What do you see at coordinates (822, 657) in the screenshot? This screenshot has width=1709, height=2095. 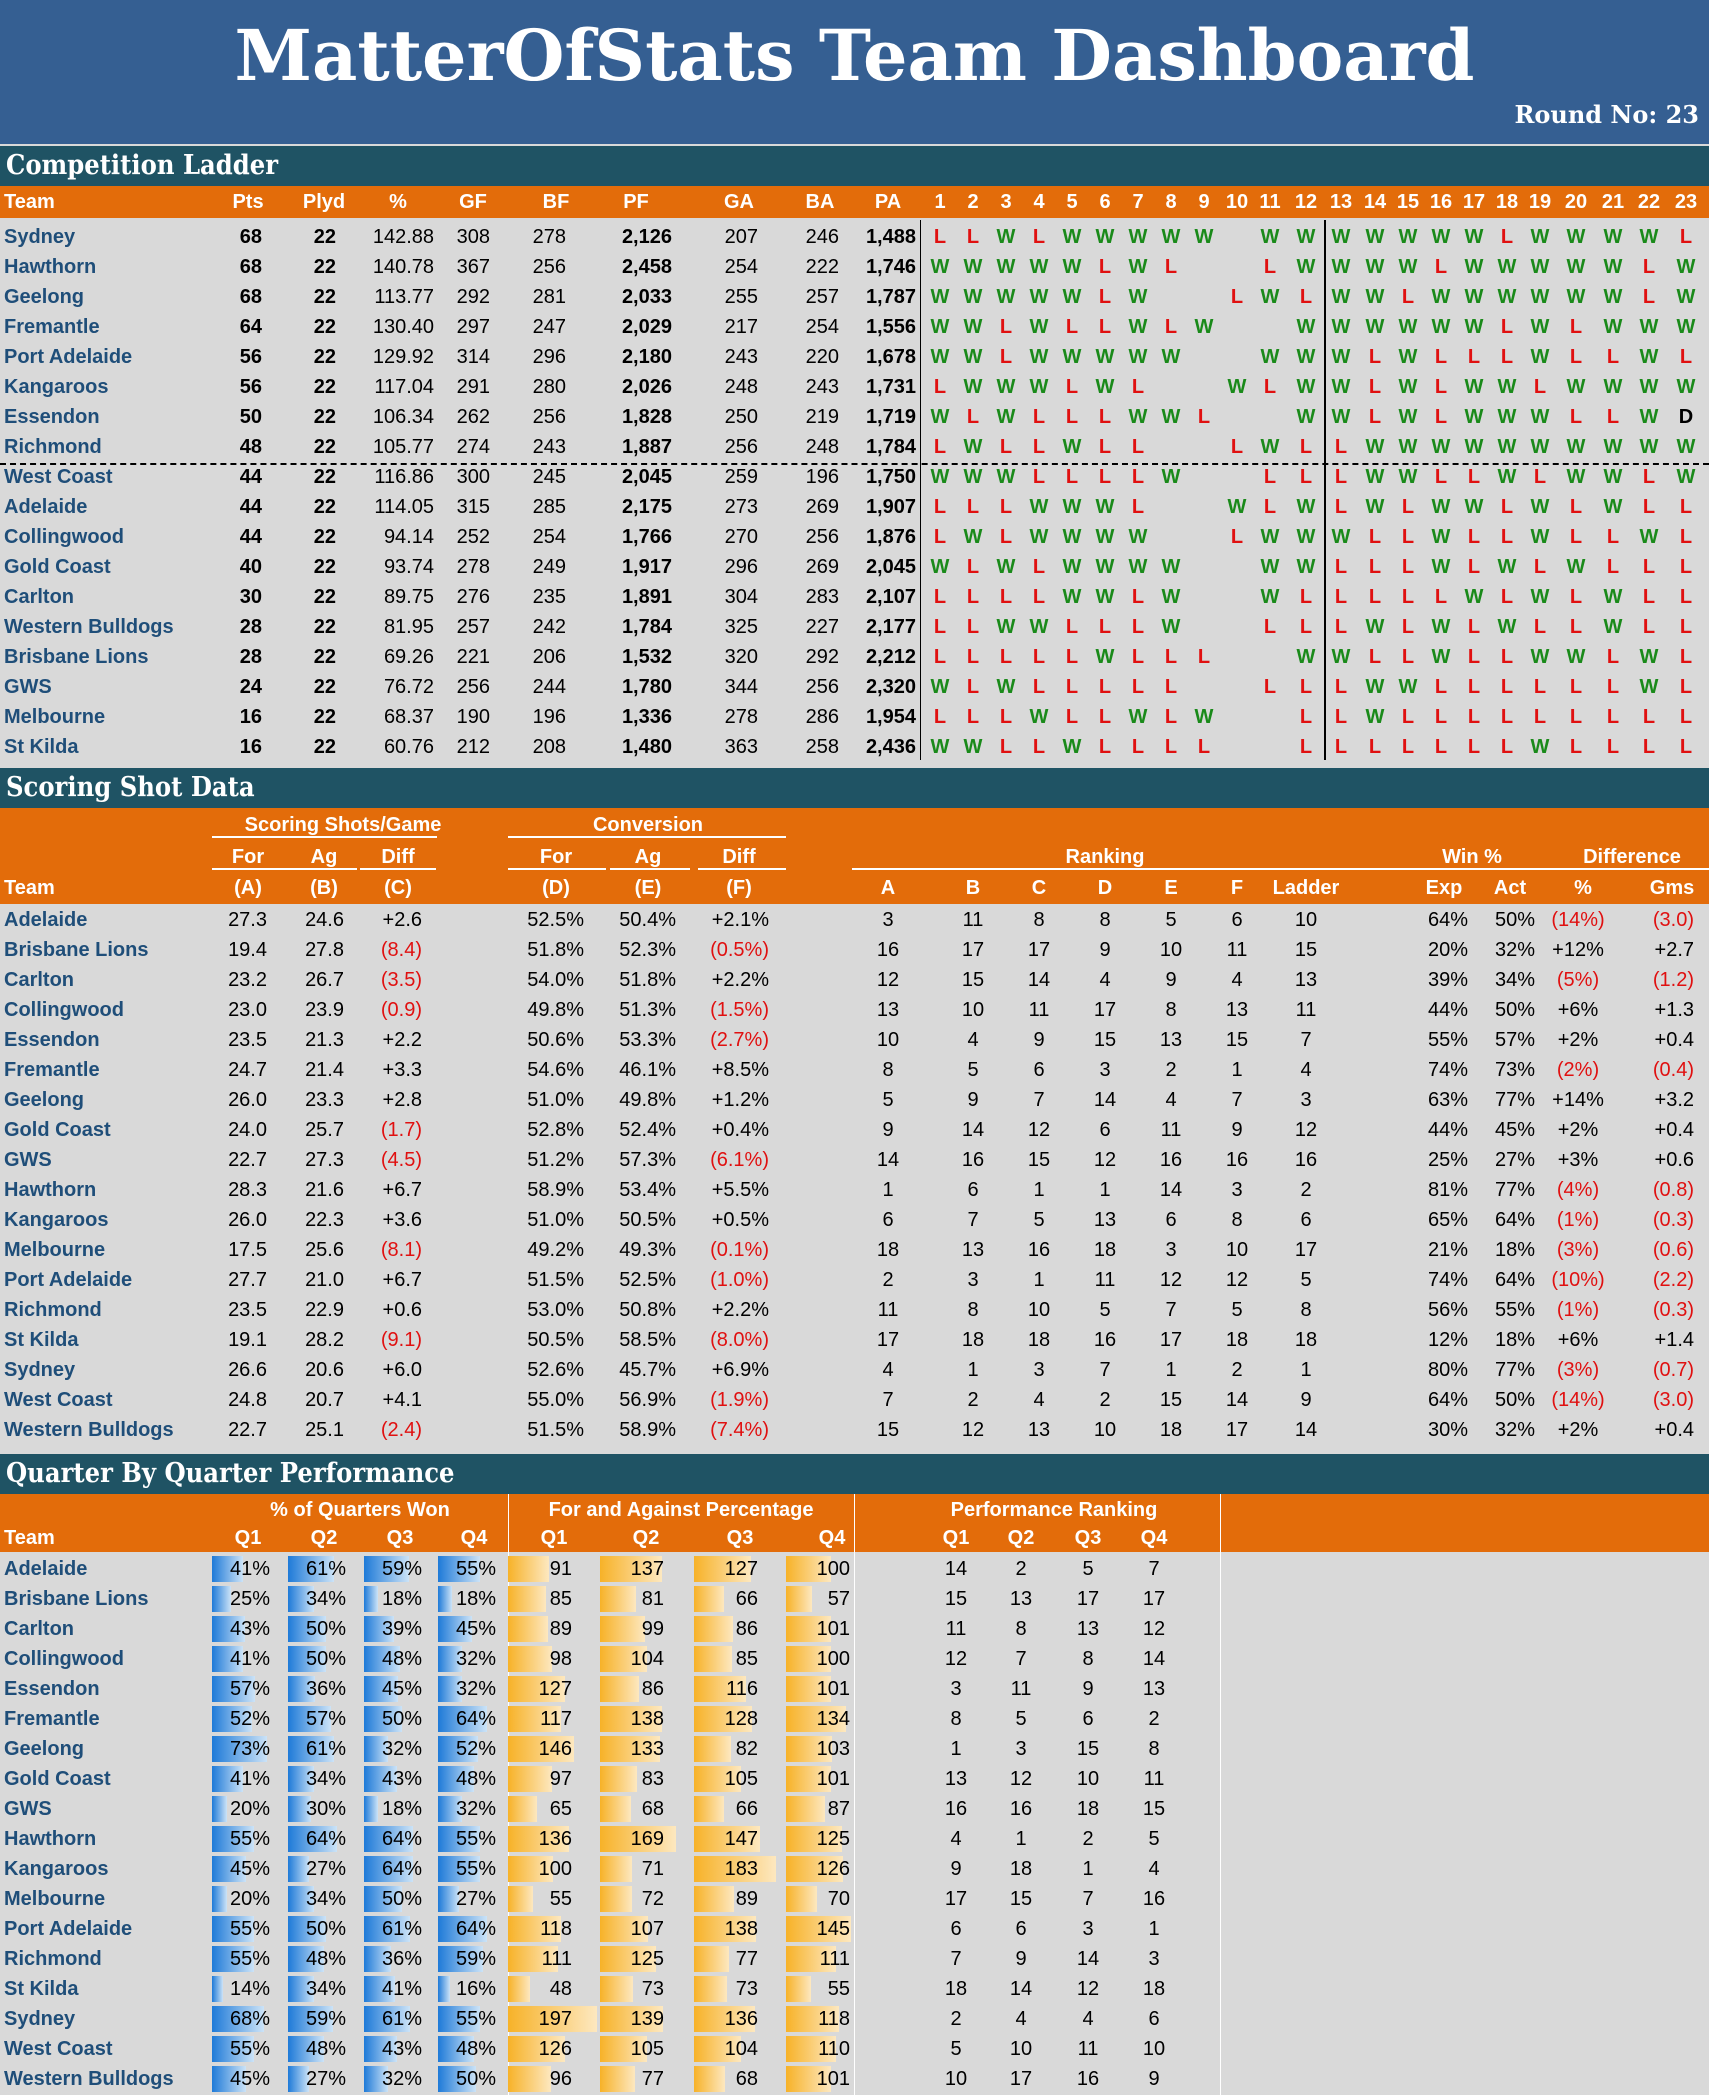 I see `ladder-ba: 292` at bounding box center [822, 657].